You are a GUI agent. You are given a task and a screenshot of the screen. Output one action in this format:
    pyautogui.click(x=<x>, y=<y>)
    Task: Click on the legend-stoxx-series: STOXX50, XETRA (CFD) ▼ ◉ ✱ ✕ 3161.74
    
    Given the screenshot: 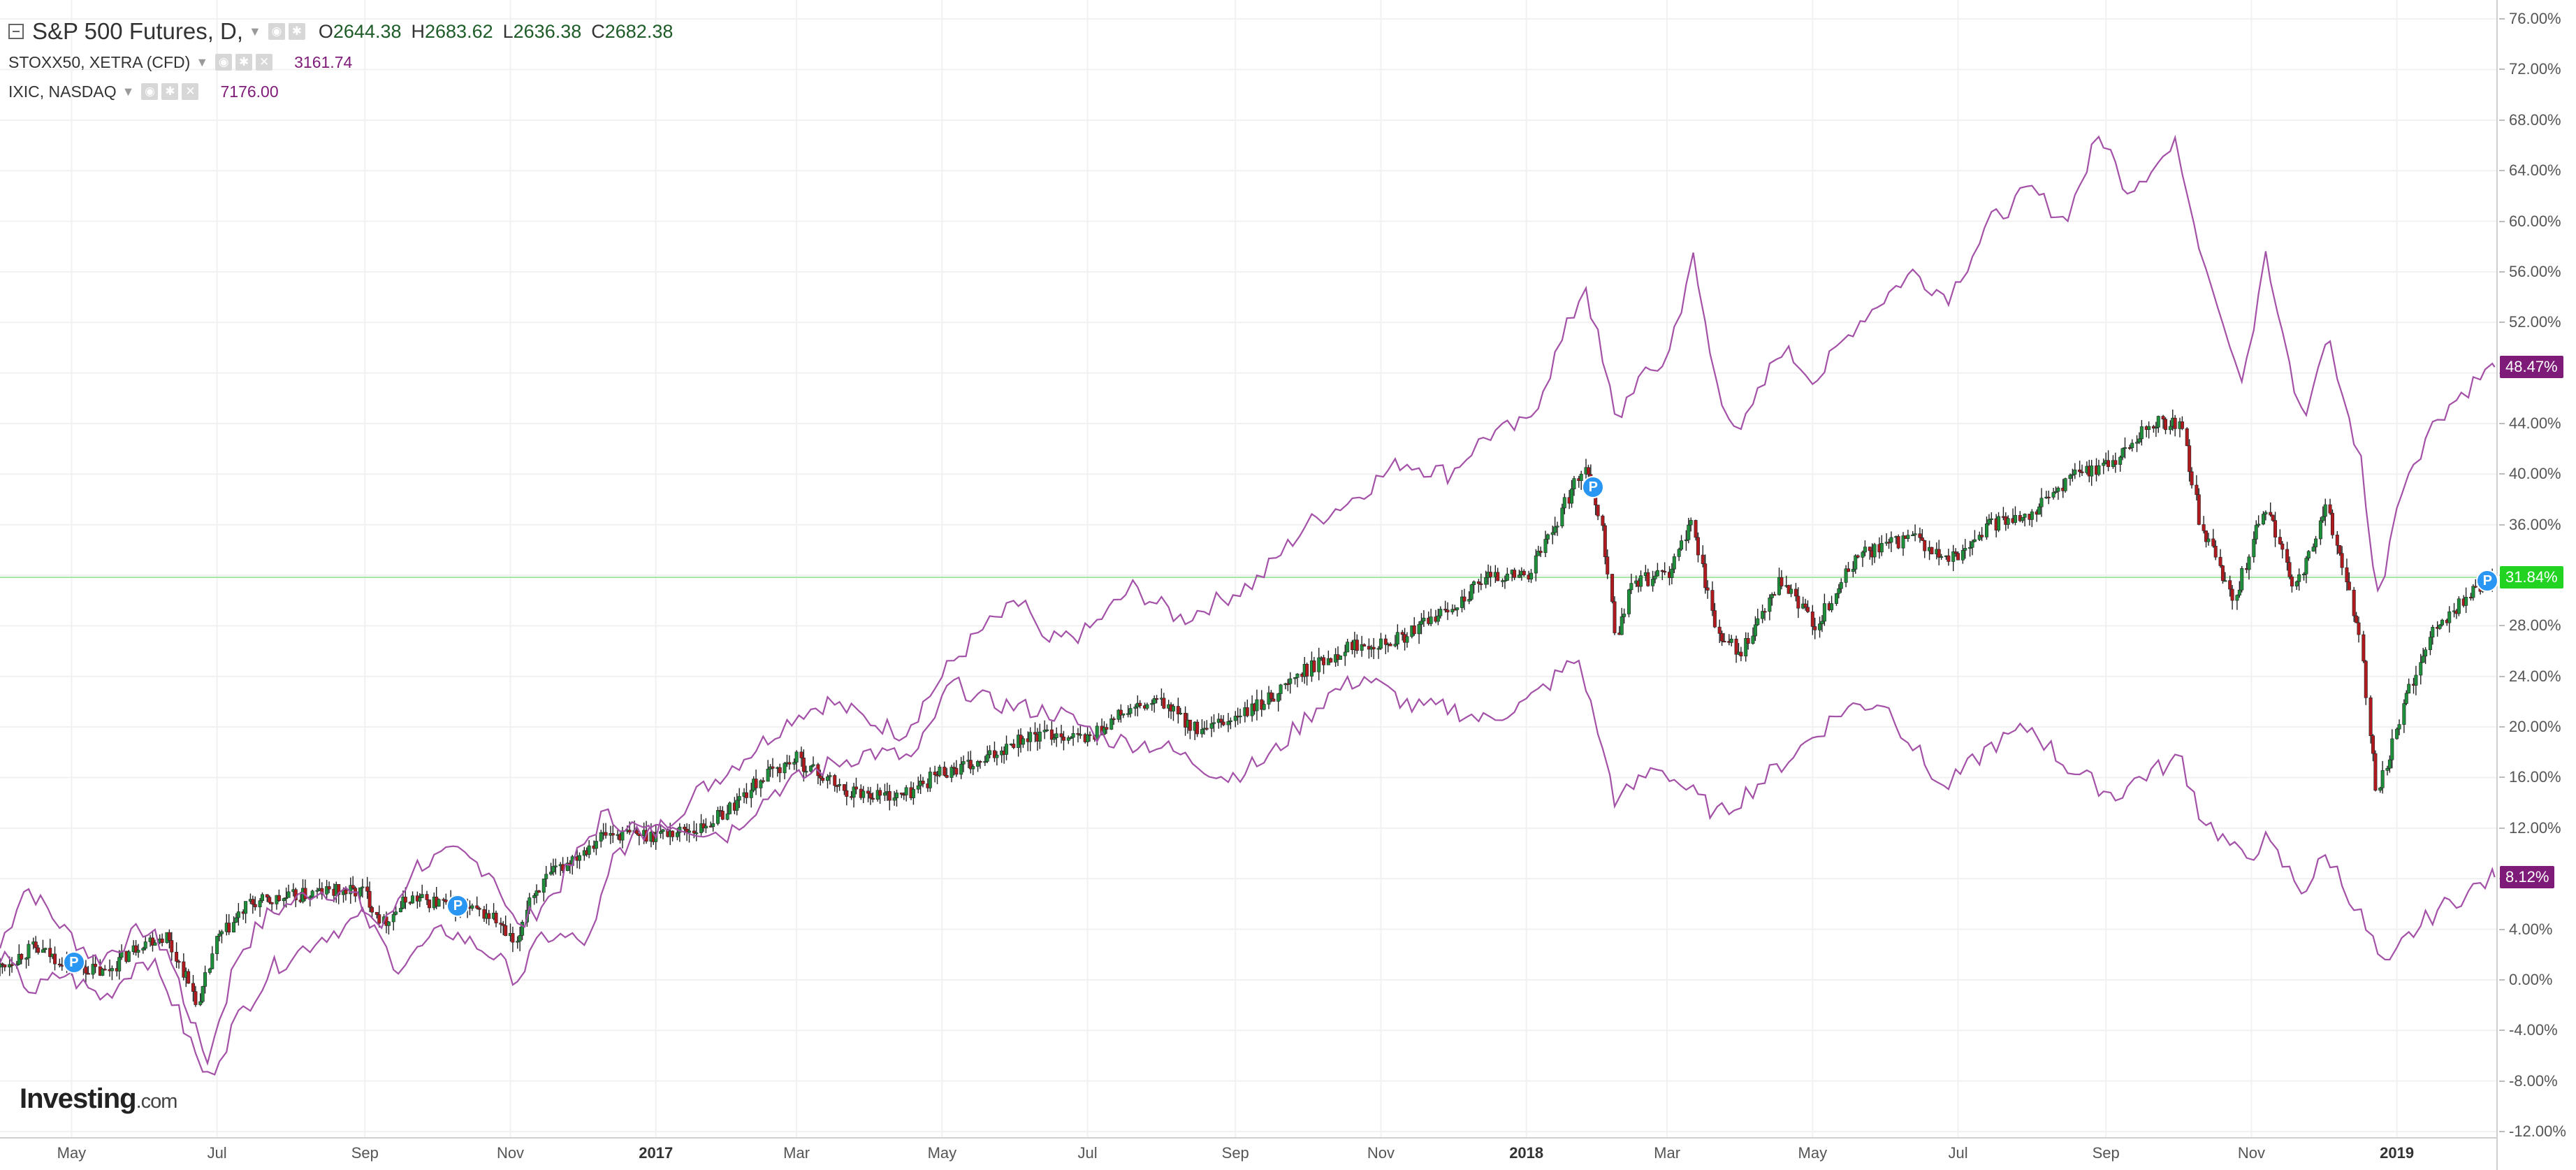 What is the action you would take?
    pyautogui.click(x=340, y=62)
    